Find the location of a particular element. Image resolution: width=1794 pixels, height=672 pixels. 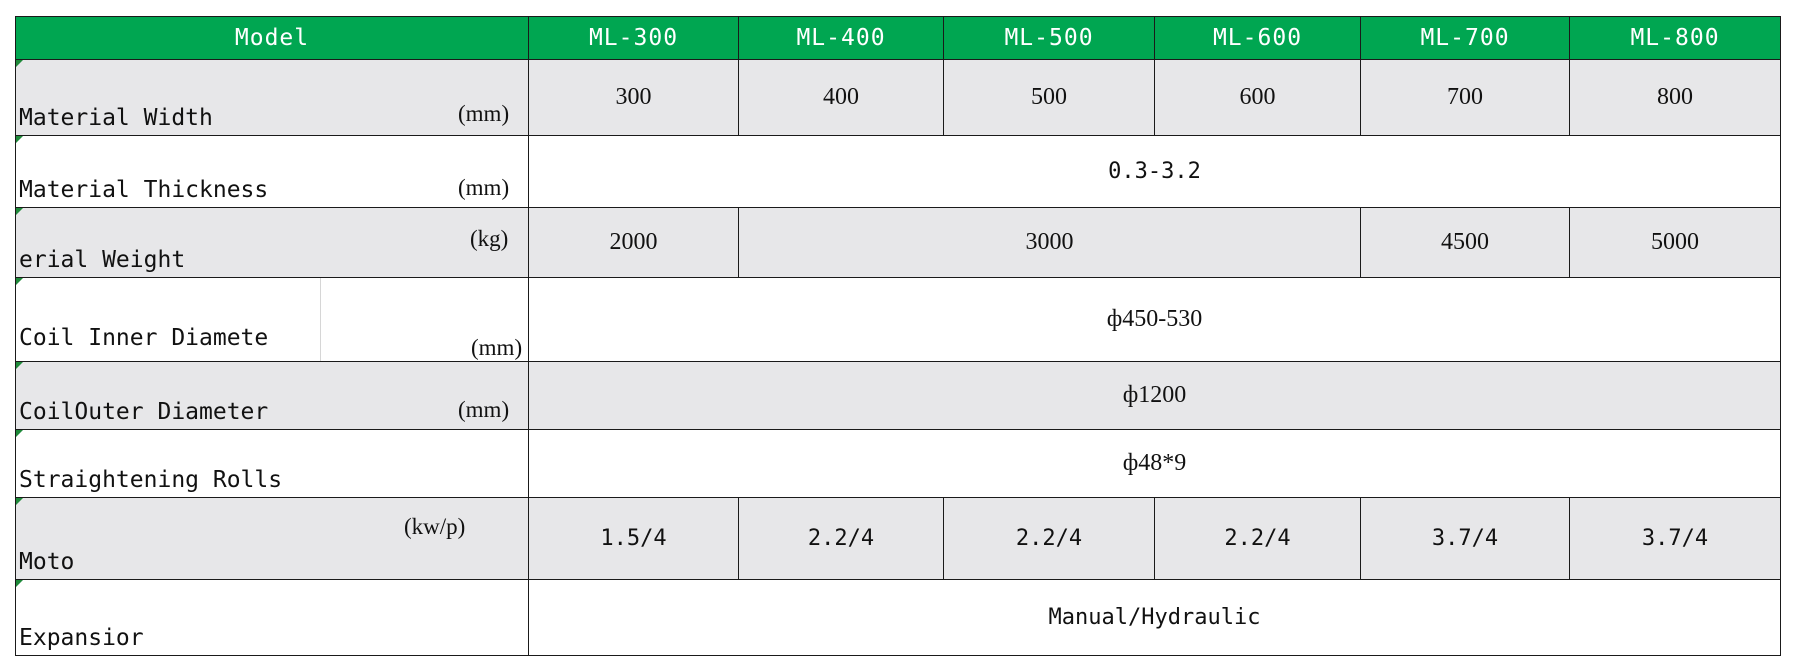

value-cell-merged: ф48*9 is located at coordinates (1154, 463).